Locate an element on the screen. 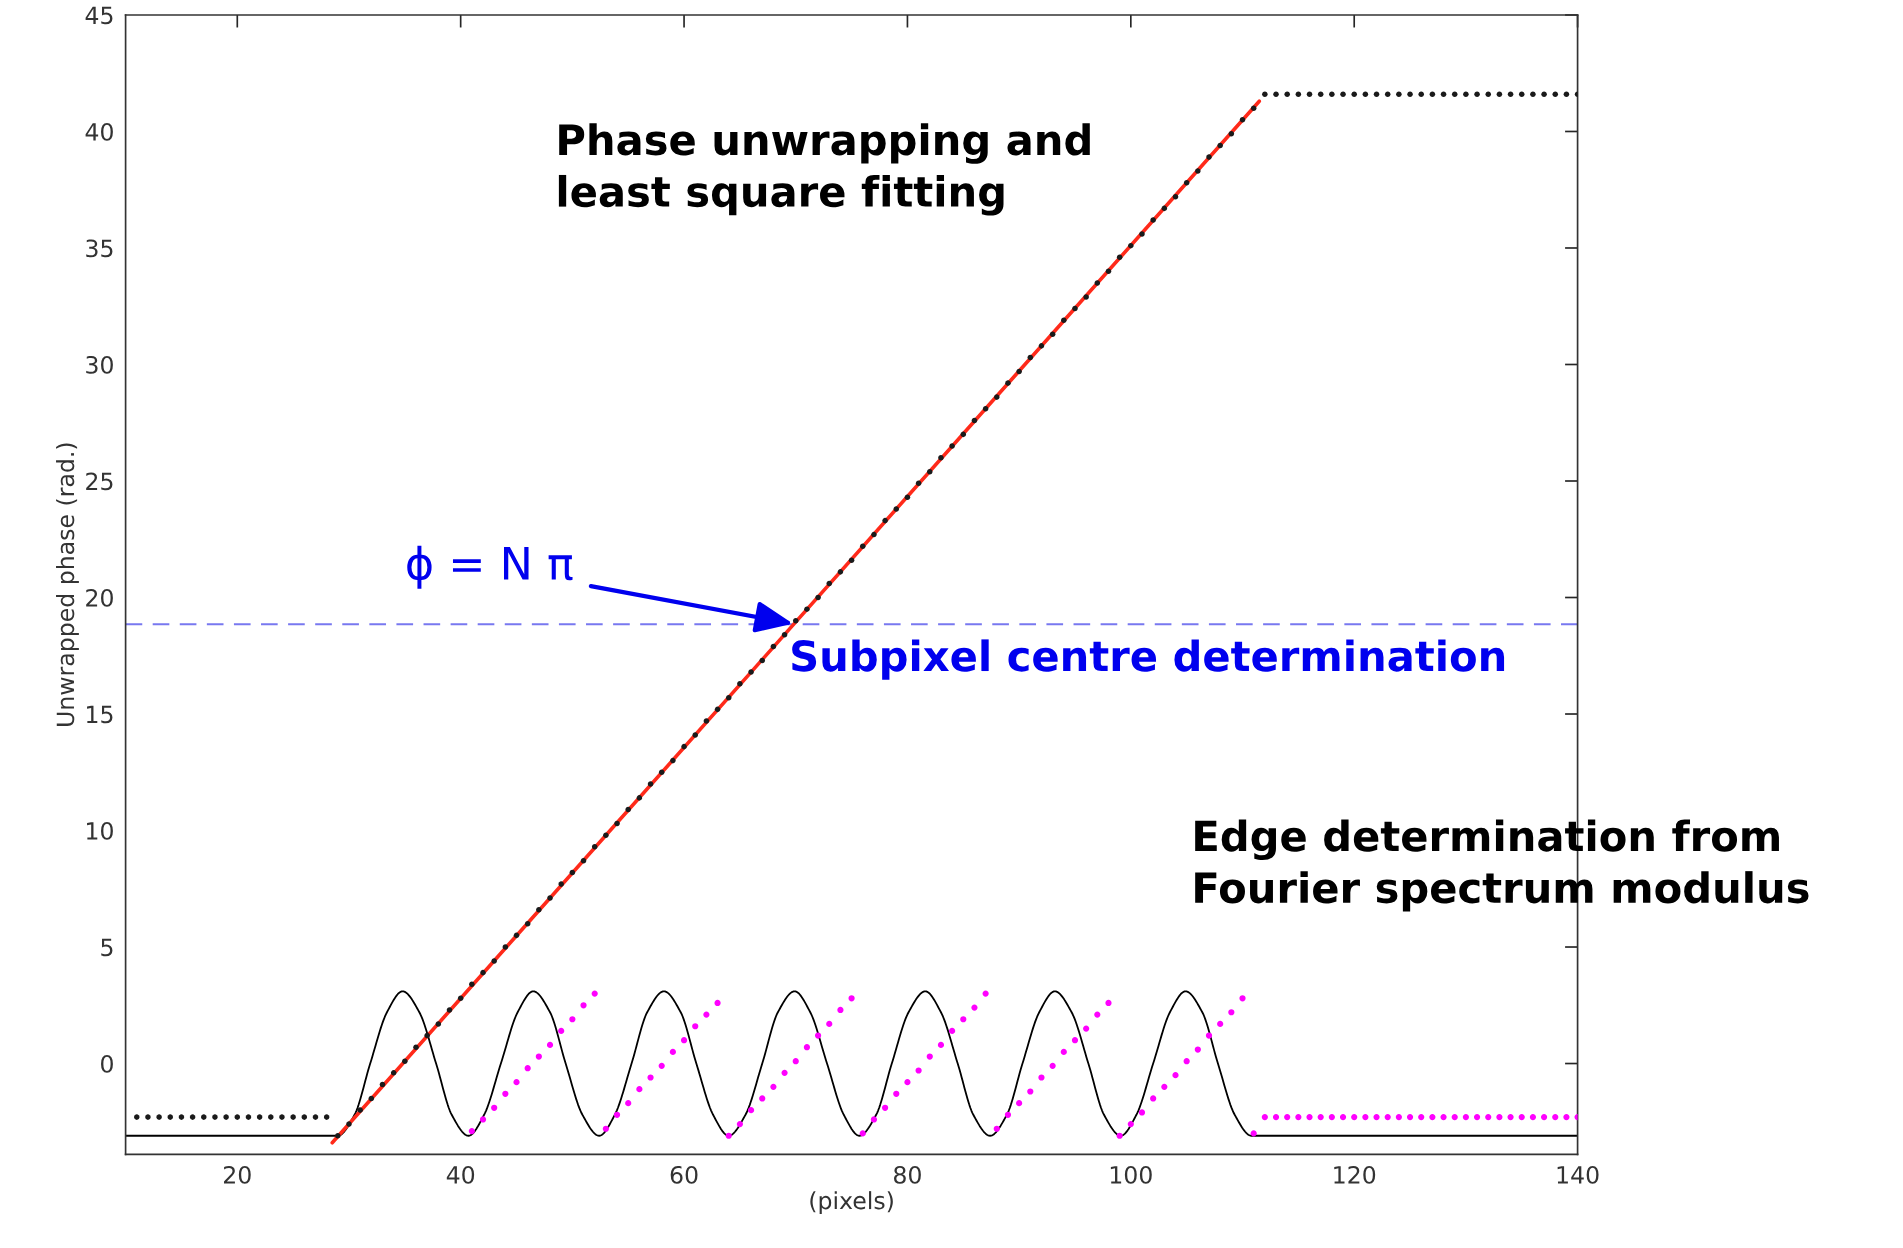  x-tick-label: 20 is located at coordinates (237, 1174).